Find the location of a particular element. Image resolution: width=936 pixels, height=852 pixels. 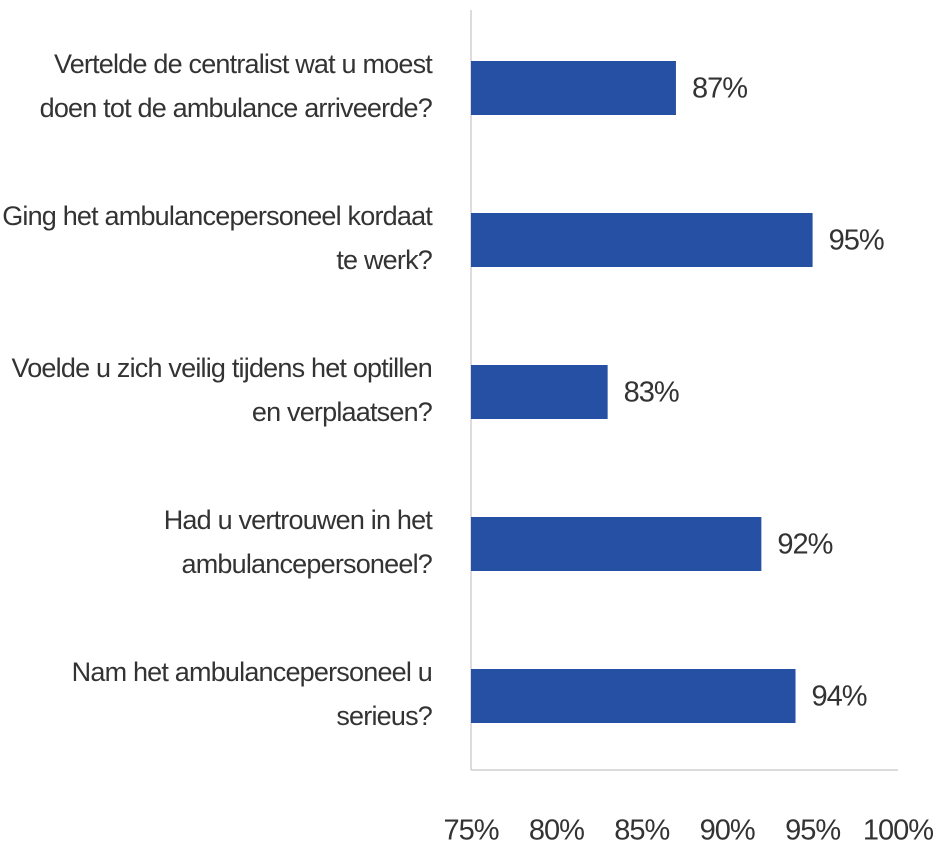

value-label: 92% is located at coordinates (804, 545).